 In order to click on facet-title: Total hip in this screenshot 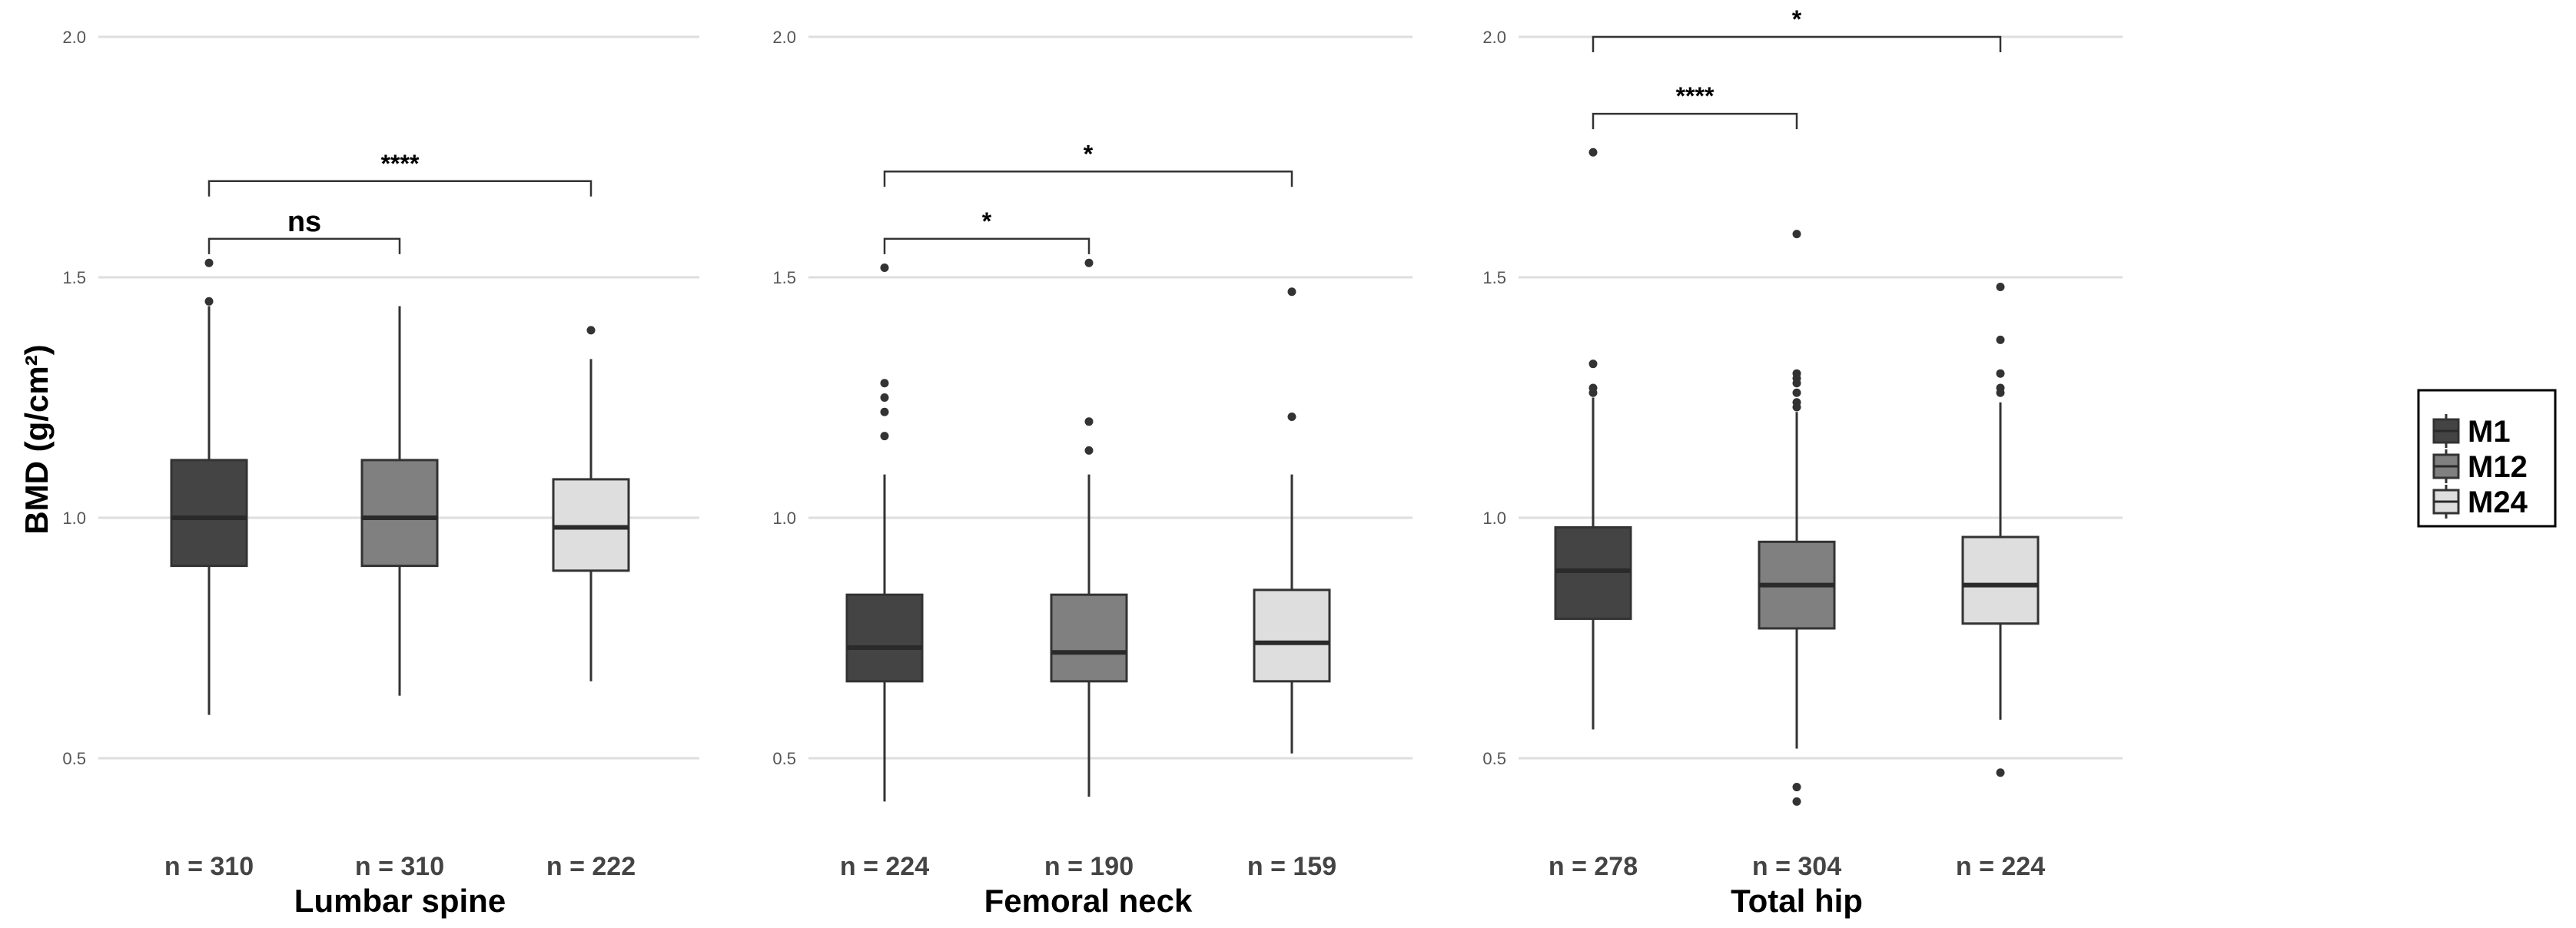, I will do `click(1797, 901)`.